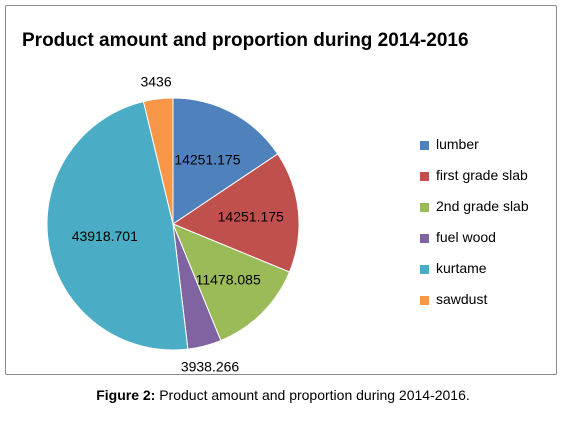 Image resolution: width=566 pixels, height=427 pixels. What do you see at coordinates (424, 145) in the screenshot?
I see `legend-swatch-lumber` at bounding box center [424, 145].